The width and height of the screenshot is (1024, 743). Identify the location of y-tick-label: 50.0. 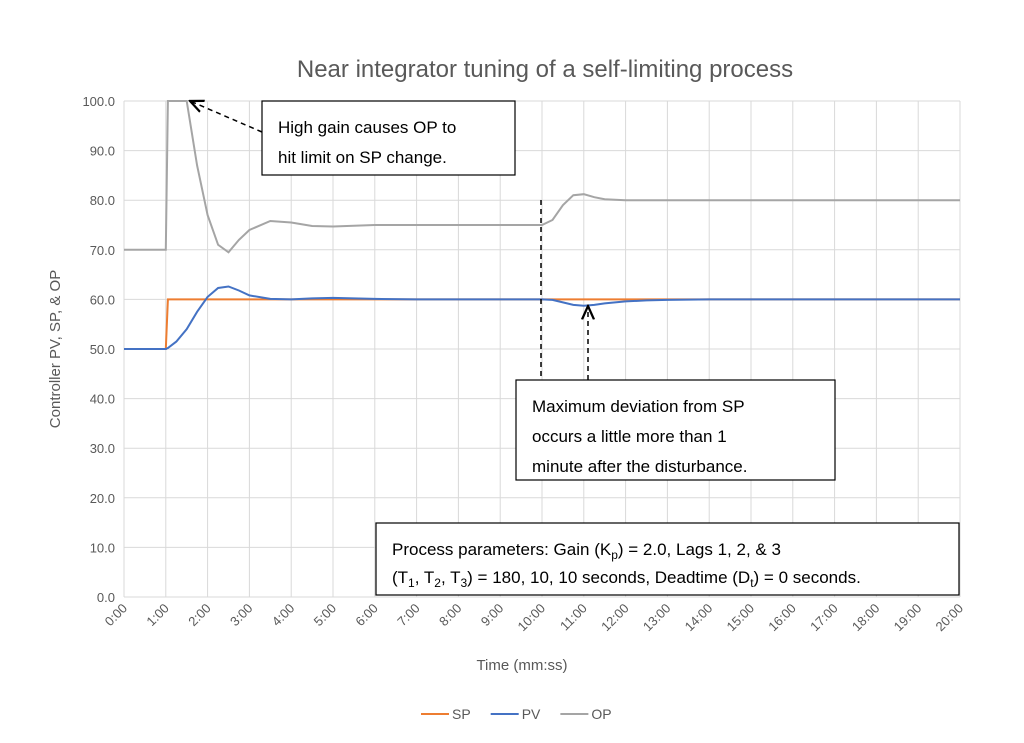
(102, 349).